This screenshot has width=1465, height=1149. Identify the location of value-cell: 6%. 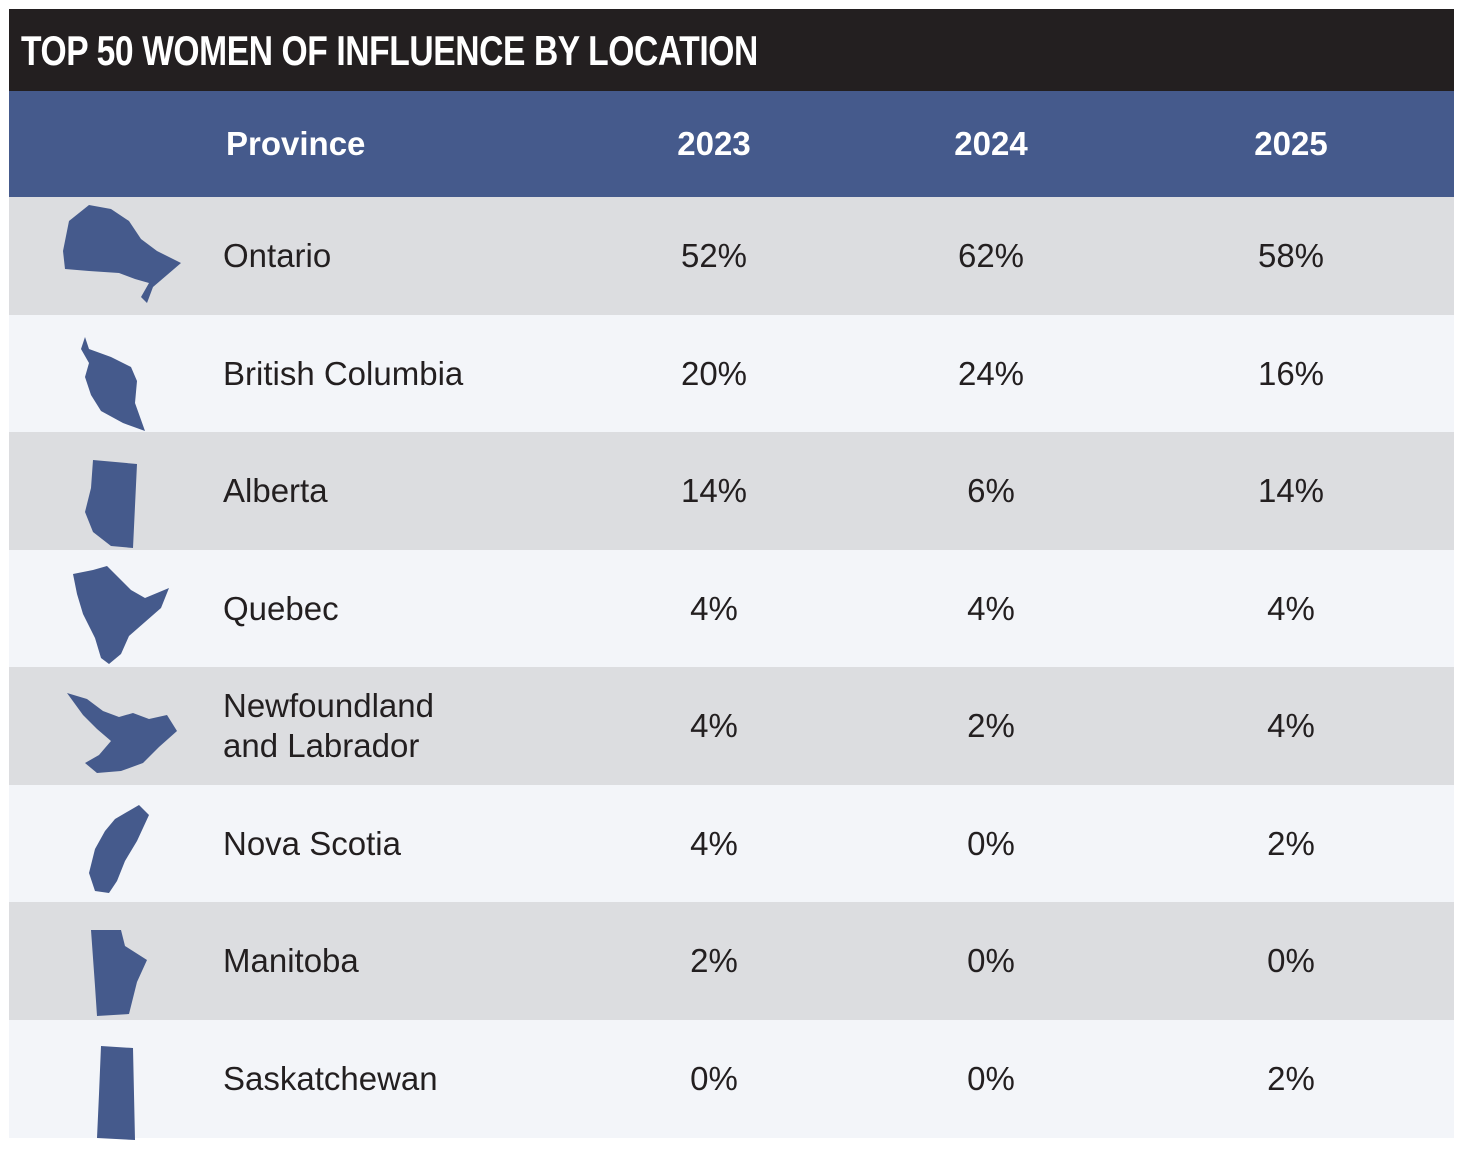
(991, 490).